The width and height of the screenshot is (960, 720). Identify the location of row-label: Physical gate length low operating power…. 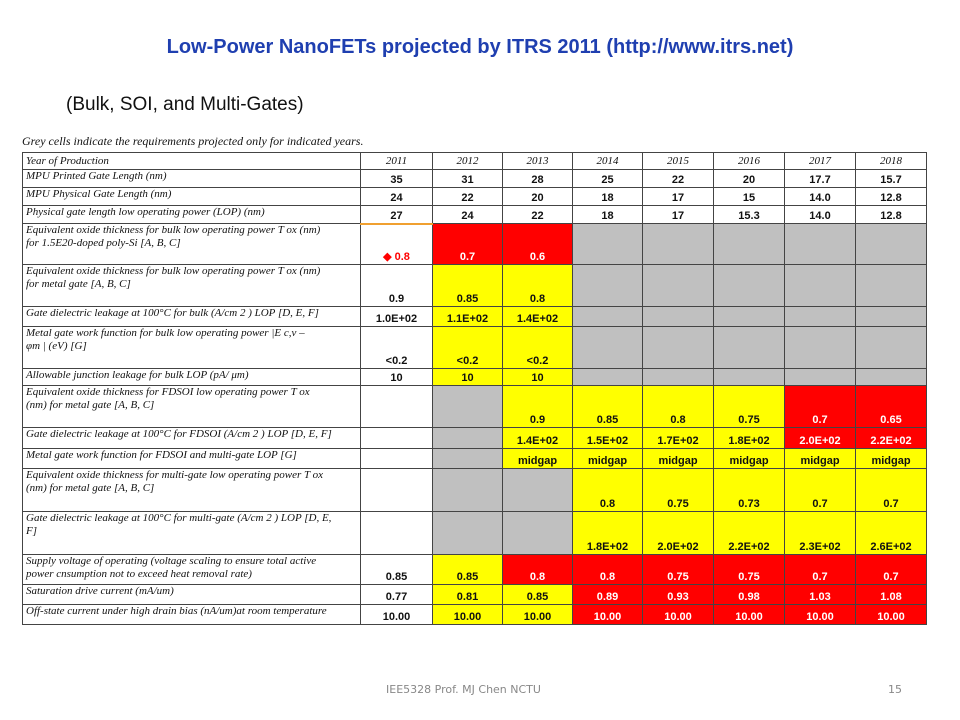
(191, 214).